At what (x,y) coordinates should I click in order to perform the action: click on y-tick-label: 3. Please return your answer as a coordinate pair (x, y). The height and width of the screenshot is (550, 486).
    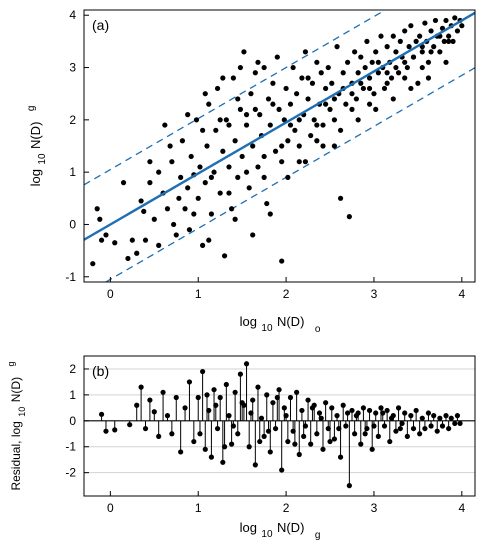
    Looking at the image, I should click on (72, 68).